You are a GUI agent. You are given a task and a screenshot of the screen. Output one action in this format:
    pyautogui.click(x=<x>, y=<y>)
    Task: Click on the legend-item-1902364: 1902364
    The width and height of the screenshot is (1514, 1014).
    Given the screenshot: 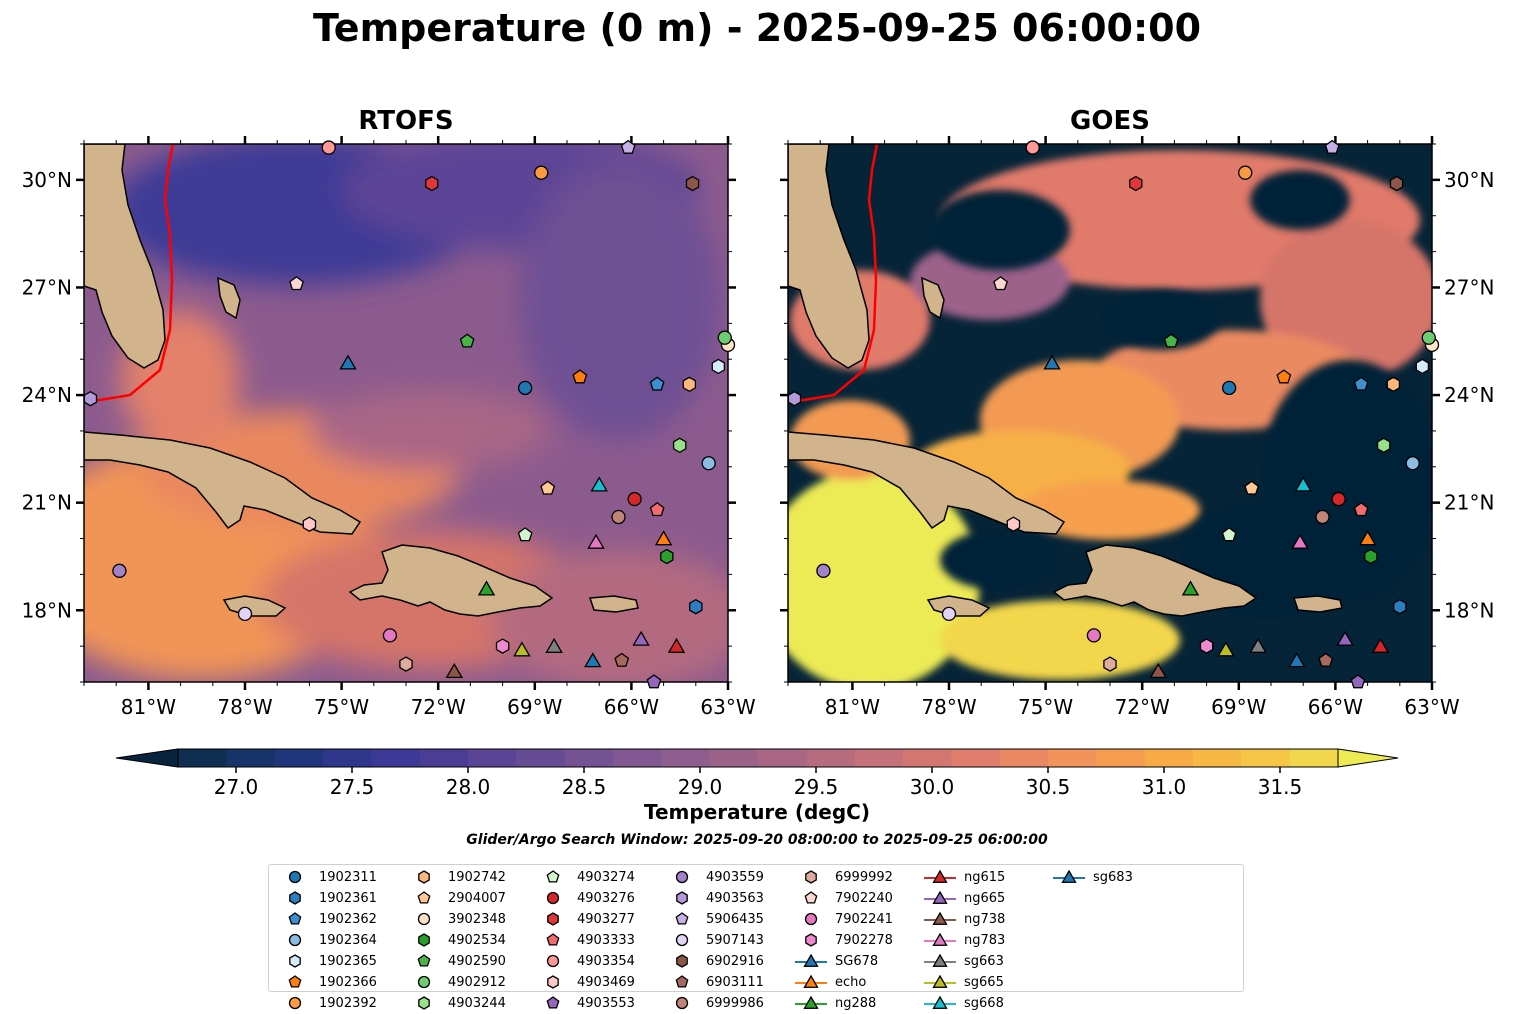 What is the action you would take?
    pyautogui.click(x=327, y=940)
    